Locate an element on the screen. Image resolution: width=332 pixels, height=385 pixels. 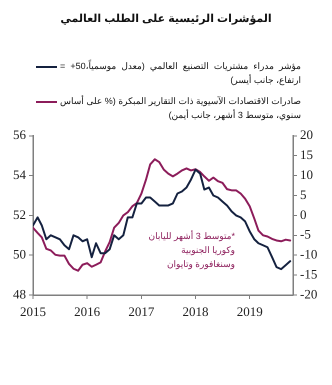
y2-tick-label: 0 is located at coordinates (303, 214).